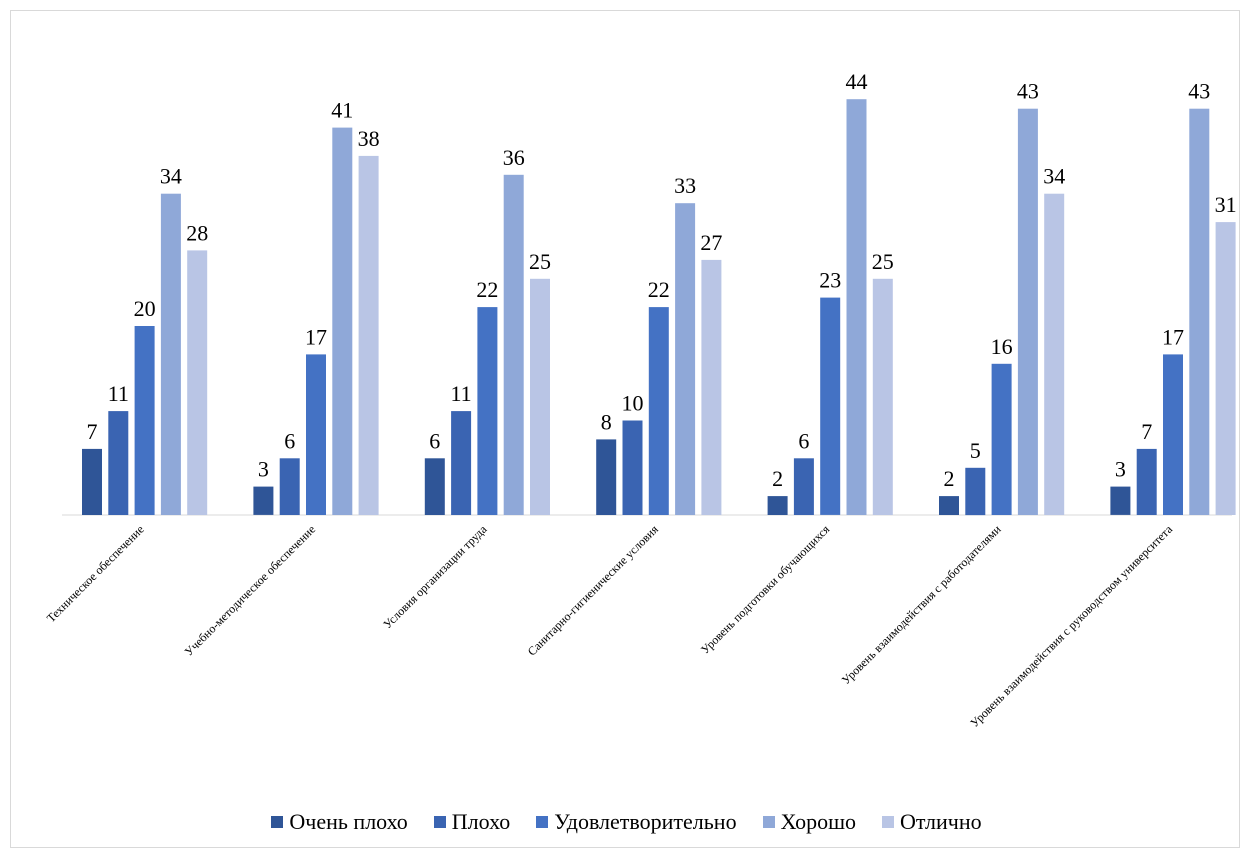  I want to click on legend-label-3: Удовлетворительно, so click(645, 821).